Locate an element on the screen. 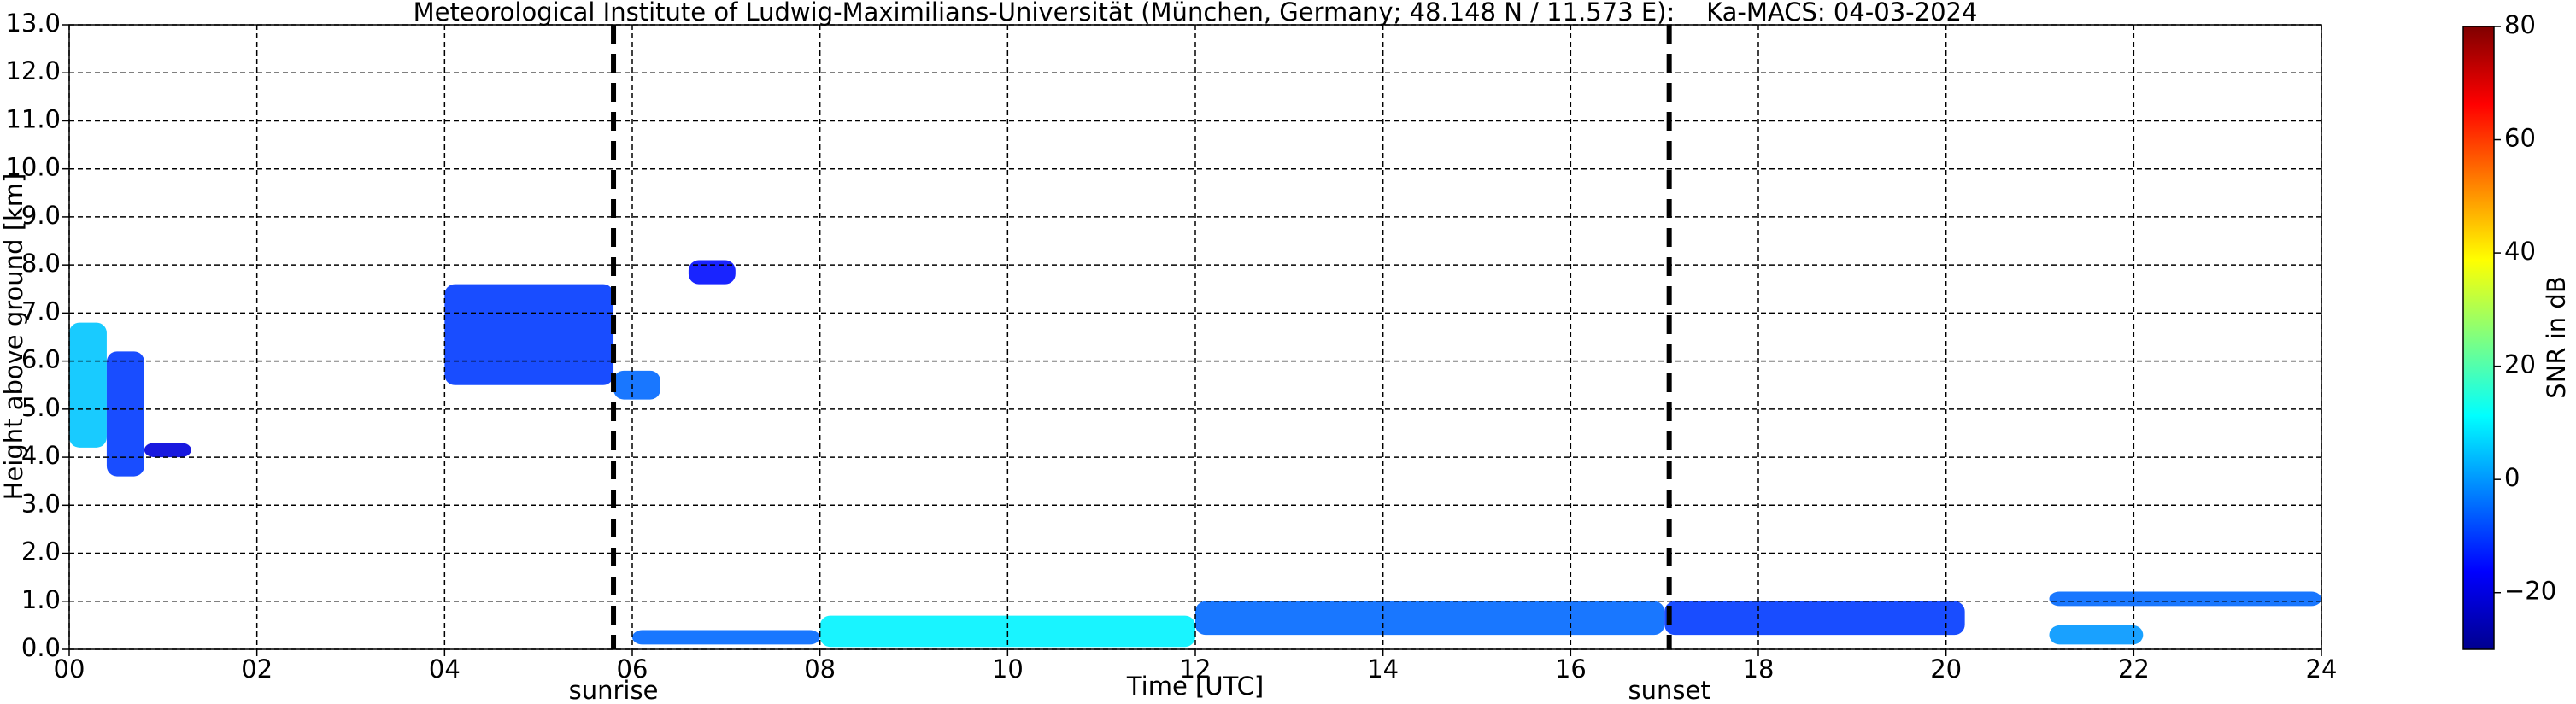 Image resolution: width=2576 pixels, height=704 pixels. colorbar is located at coordinates (2478, 337).